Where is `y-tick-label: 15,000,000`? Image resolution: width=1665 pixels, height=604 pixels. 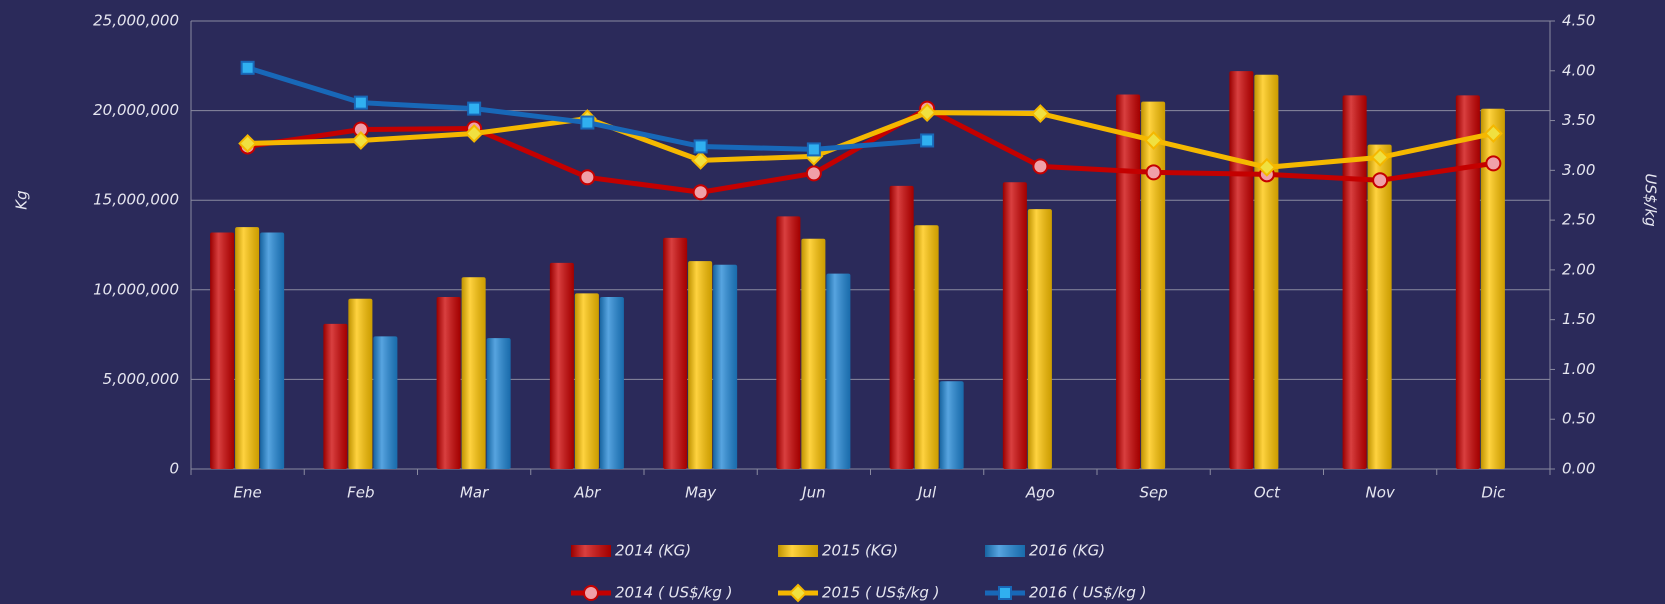
y-tick-label: 15,000,000 is located at coordinates (136, 200).